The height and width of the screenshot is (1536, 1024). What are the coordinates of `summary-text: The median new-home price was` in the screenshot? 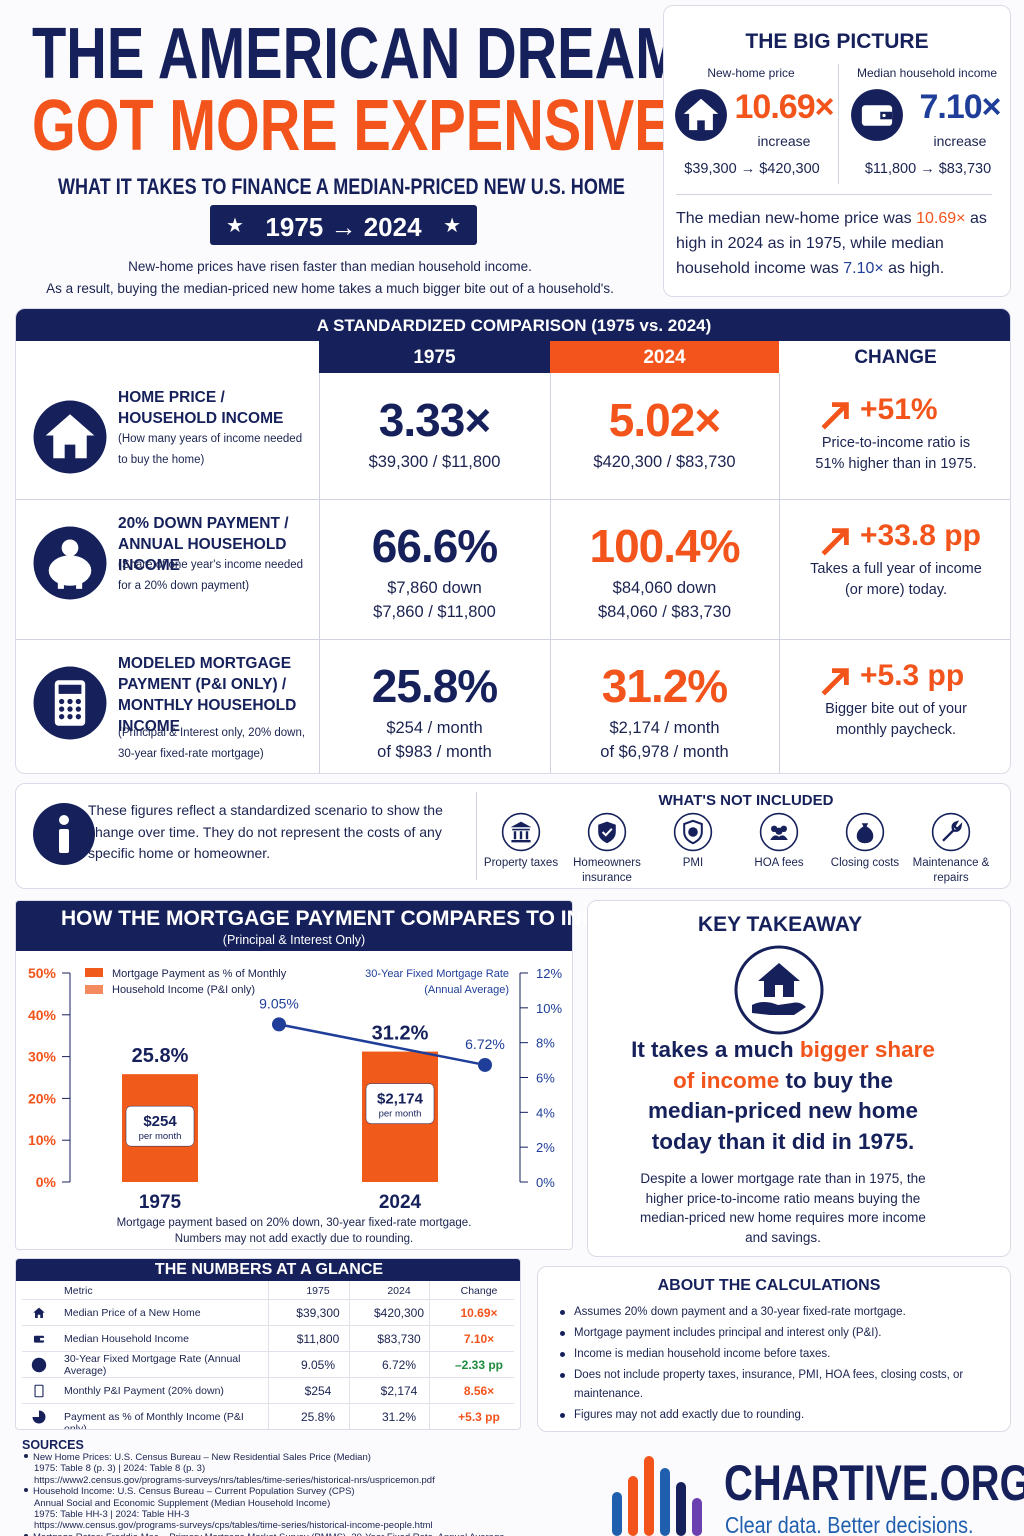 It's located at (796, 218).